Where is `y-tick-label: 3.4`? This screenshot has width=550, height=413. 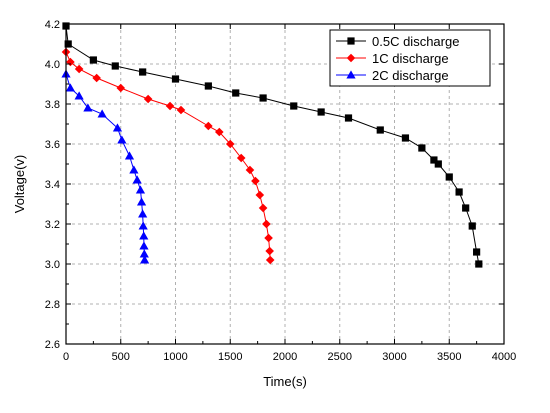 y-tick-label: 3.4 is located at coordinates (52, 185).